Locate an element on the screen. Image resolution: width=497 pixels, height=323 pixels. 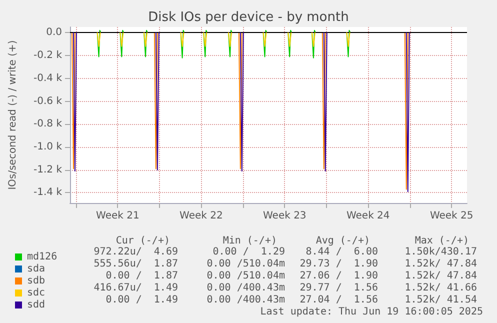
text: 8.44 / 6.00 is located at coordinates (342, 252).